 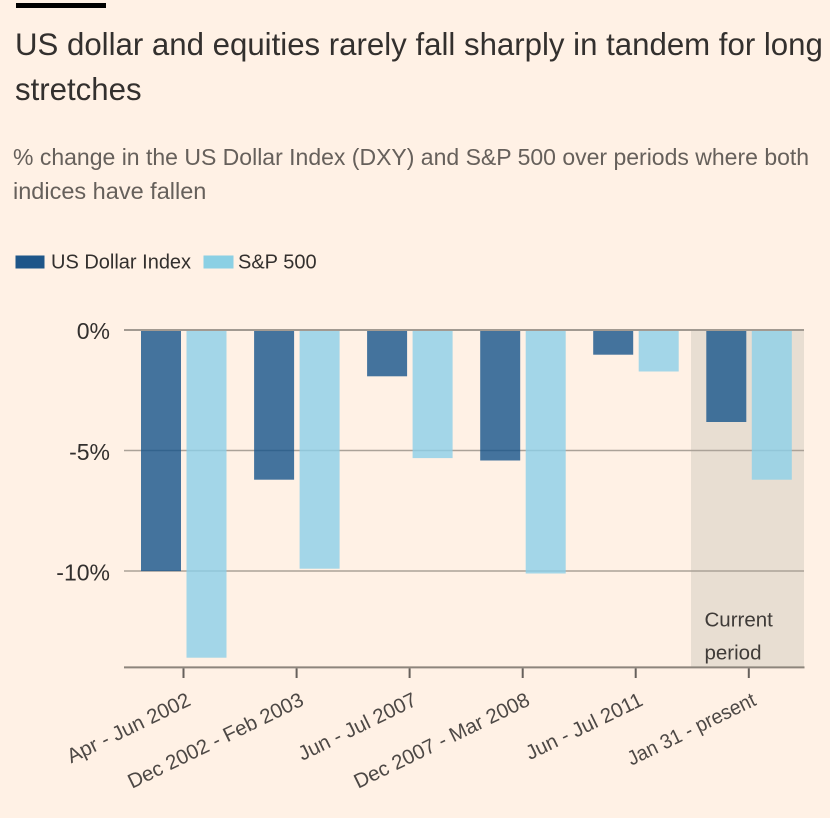 I want to click on svg-text: 0%, so click(x=93, y=331).